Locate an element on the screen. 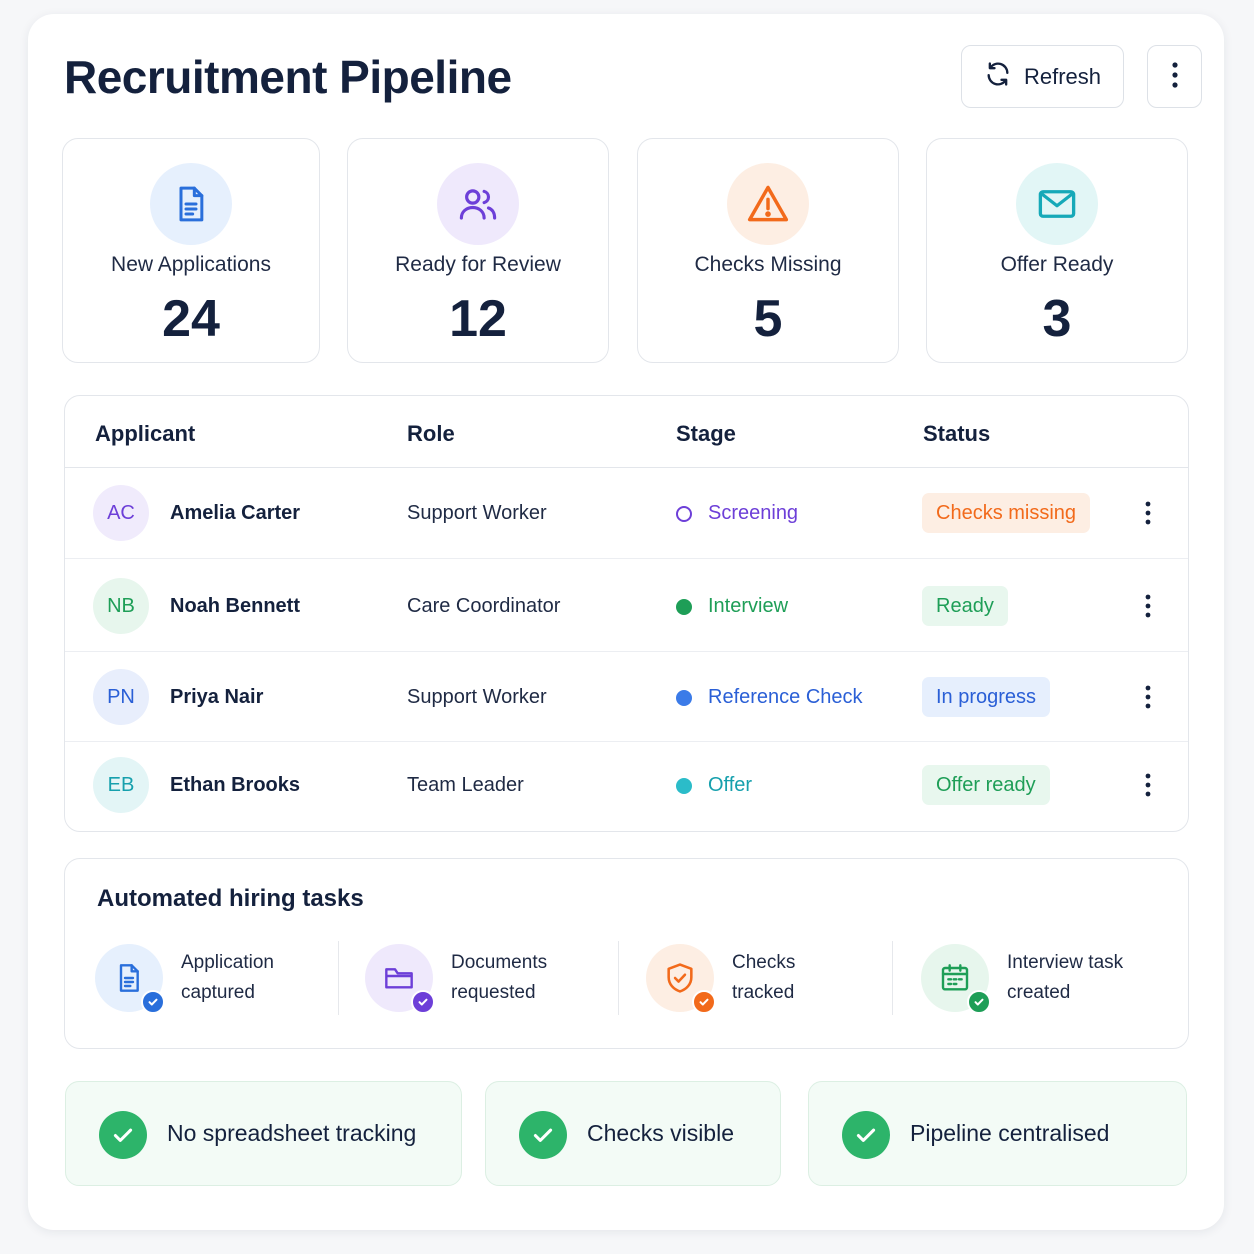 The image size is (1254, 1254). stat-card-new-applications: New Applications 24 is located at coordinates (191, 250).